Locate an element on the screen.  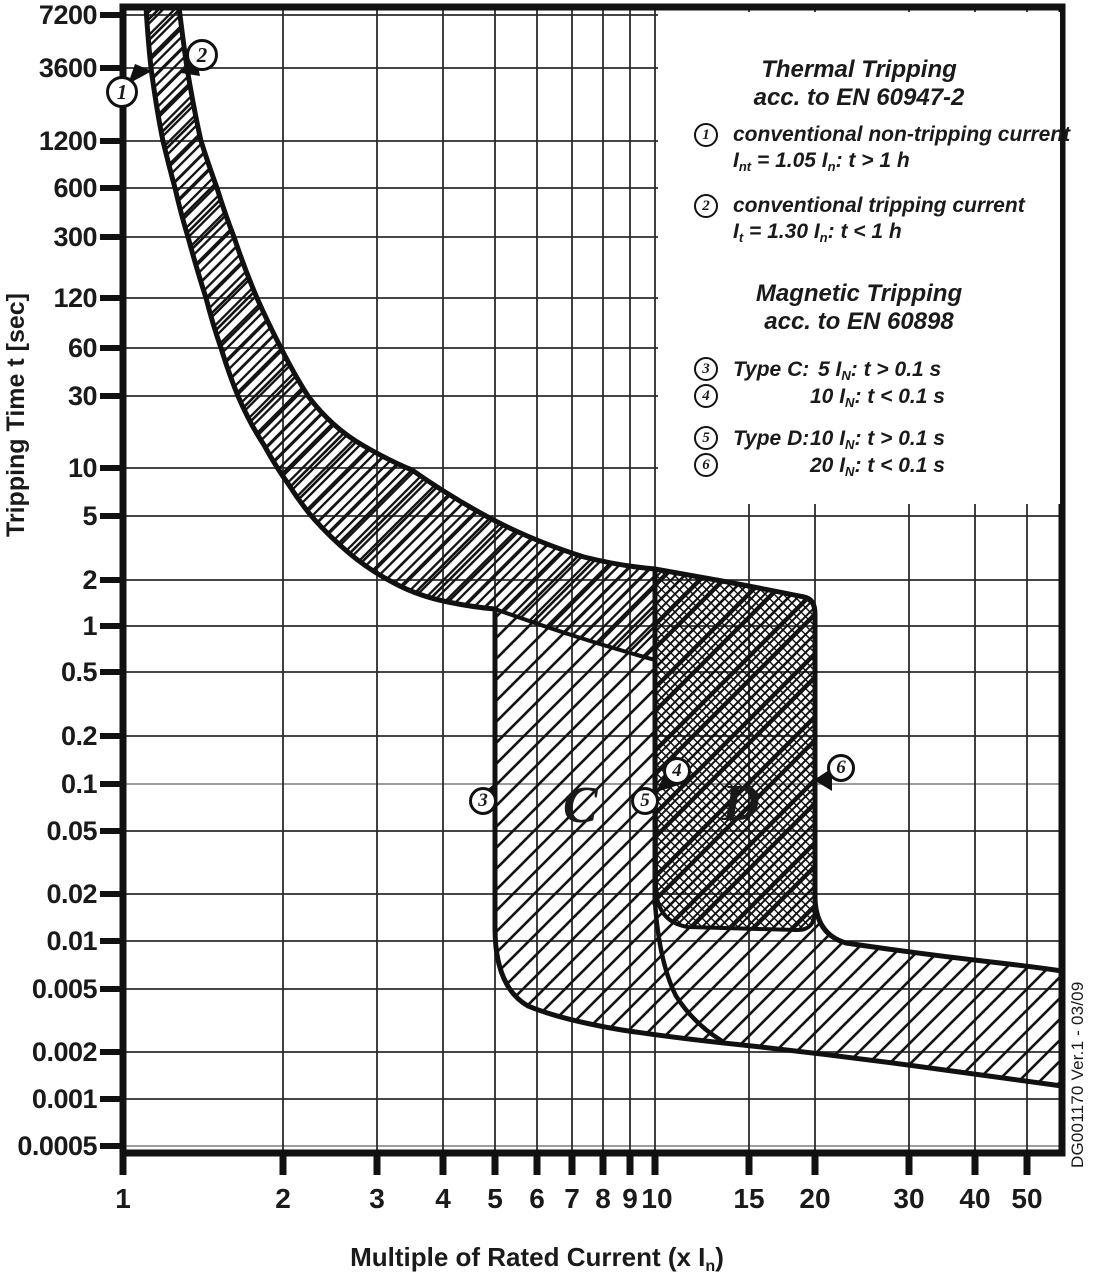
x-tick-label: 9 is located at coordinates (630, 1198).